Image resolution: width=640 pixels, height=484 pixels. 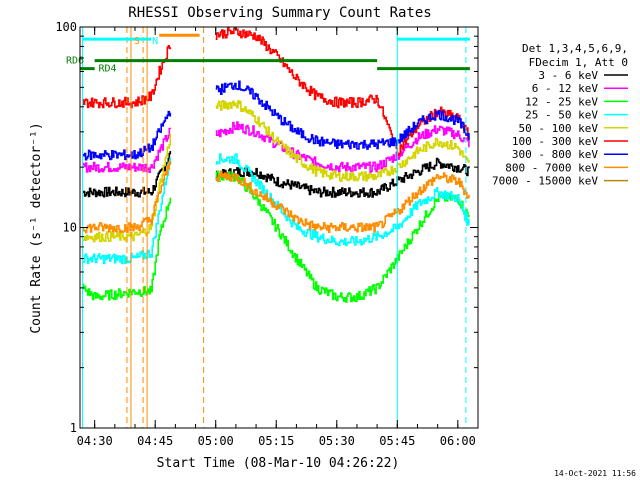 I want to click on footer-date: 14-Oct-2021 11:56, so click(x=595, y=473).